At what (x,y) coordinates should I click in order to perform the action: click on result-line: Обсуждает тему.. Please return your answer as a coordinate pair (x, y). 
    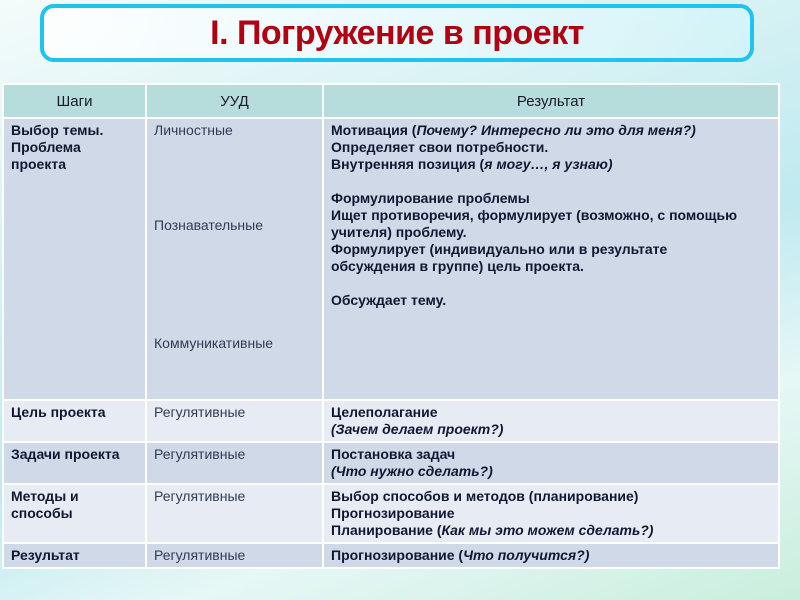
    Looking at the image, I should click on (389, 300).